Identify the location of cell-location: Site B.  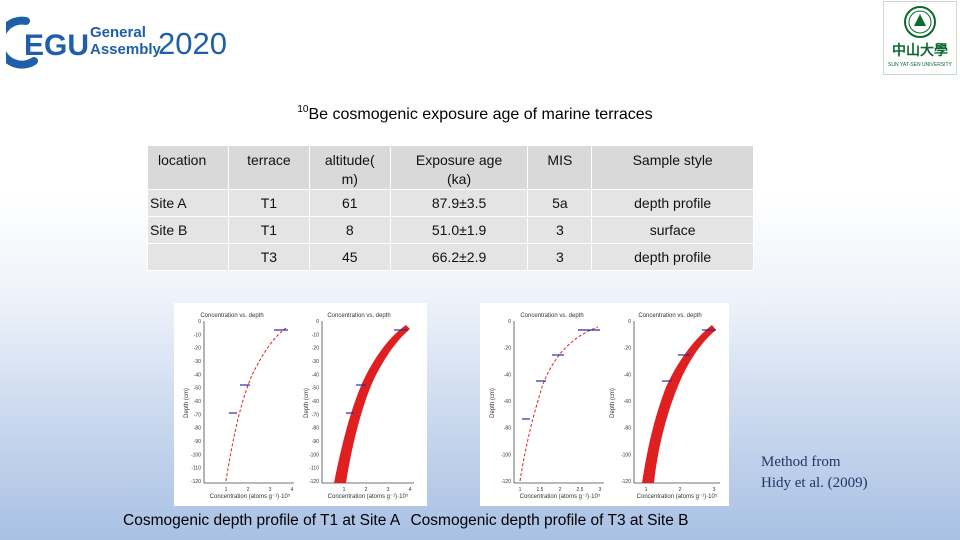
(188, 230).